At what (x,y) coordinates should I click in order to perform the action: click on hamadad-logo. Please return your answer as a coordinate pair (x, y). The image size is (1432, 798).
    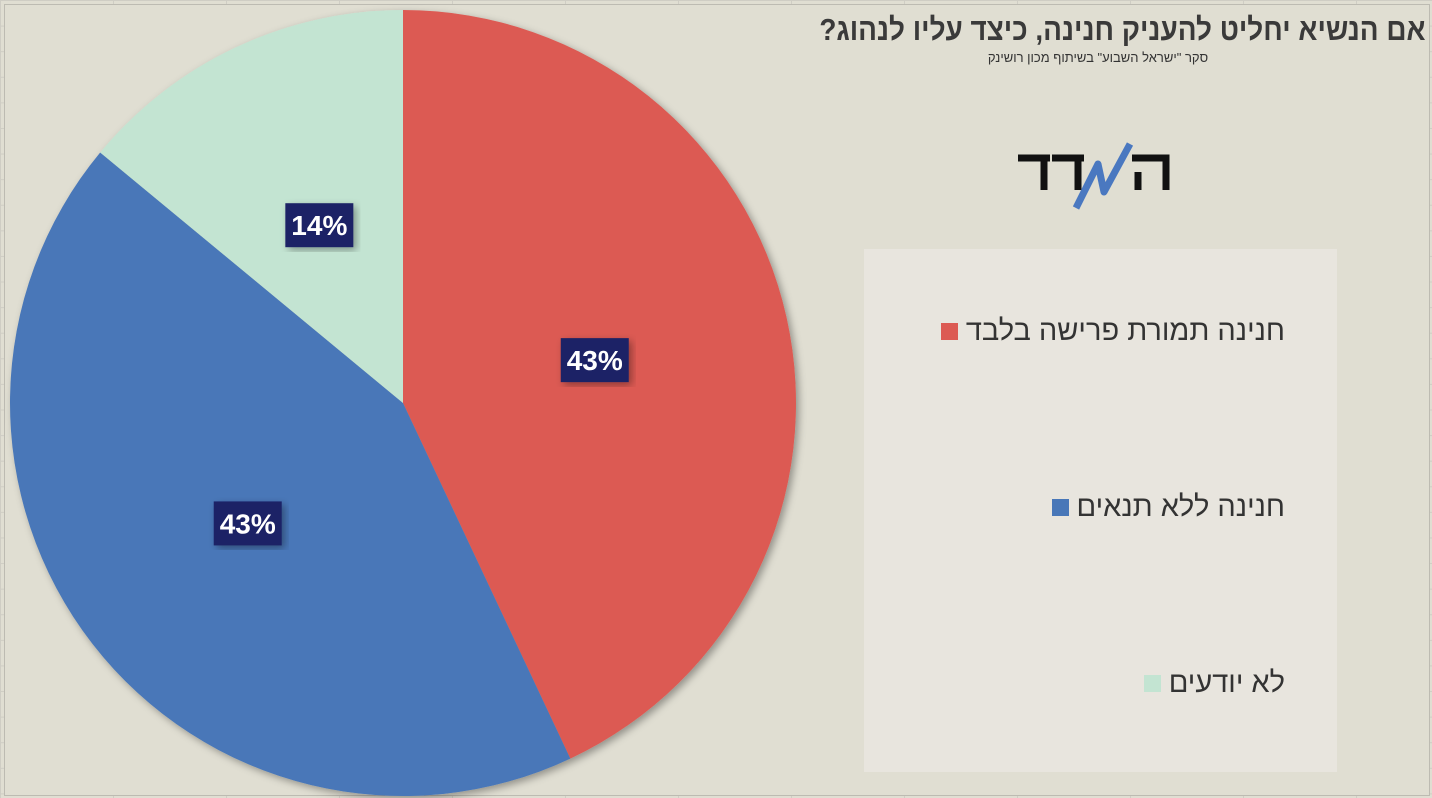
    Looking at the image, I should click on (1094, 176).